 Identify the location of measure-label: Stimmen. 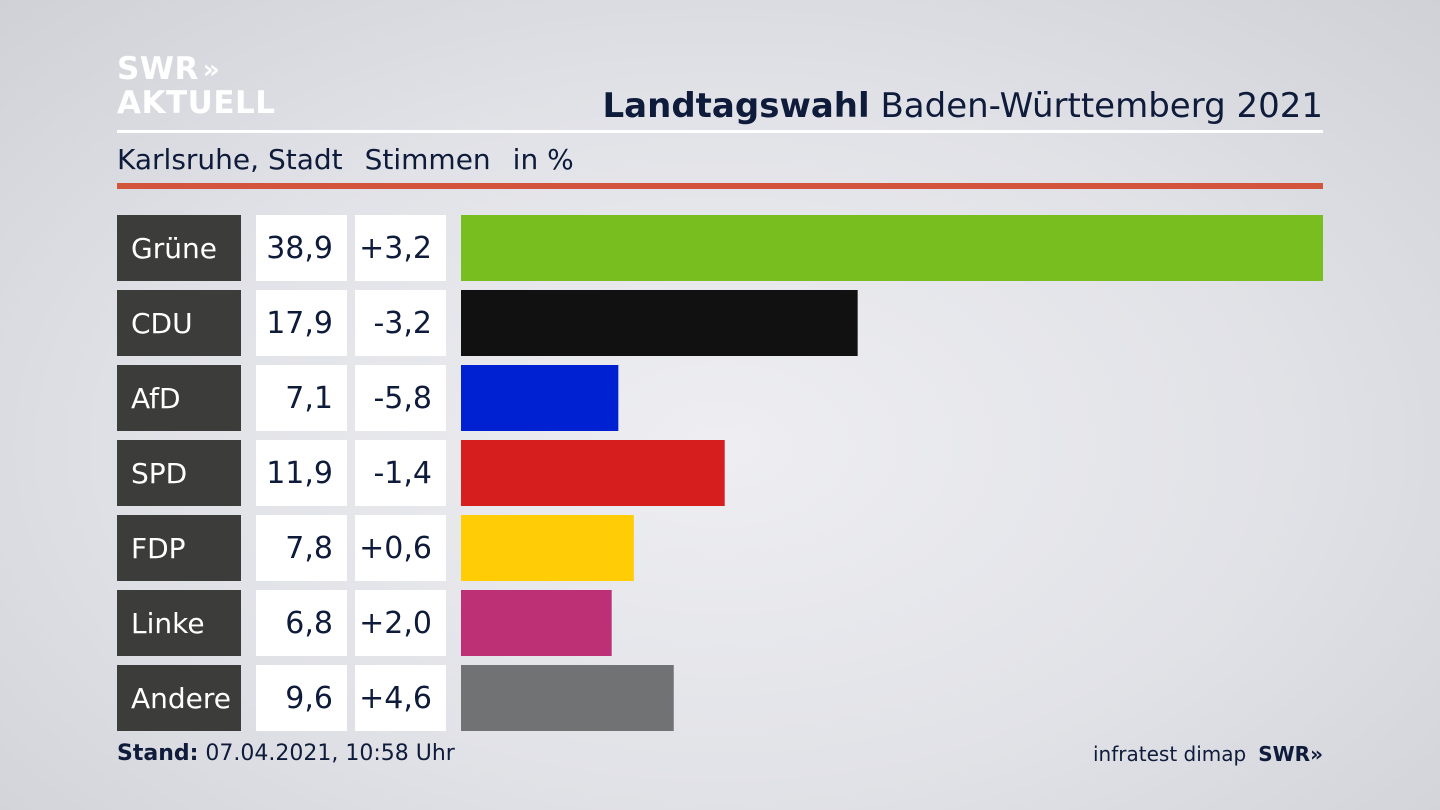
(427, 159).